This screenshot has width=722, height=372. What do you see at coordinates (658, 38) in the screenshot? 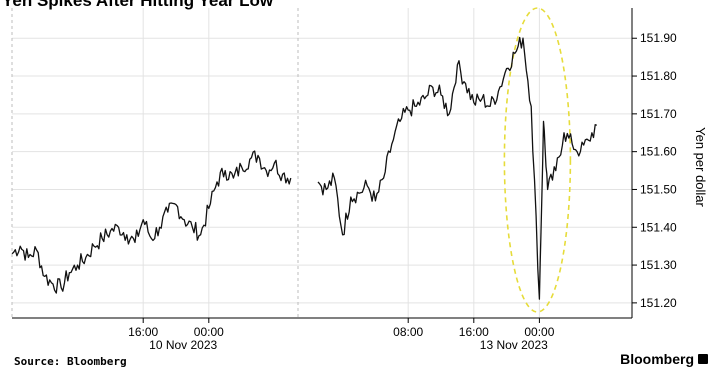
I see `y-tick-label: 151.90` at bounding box center [658, 38].